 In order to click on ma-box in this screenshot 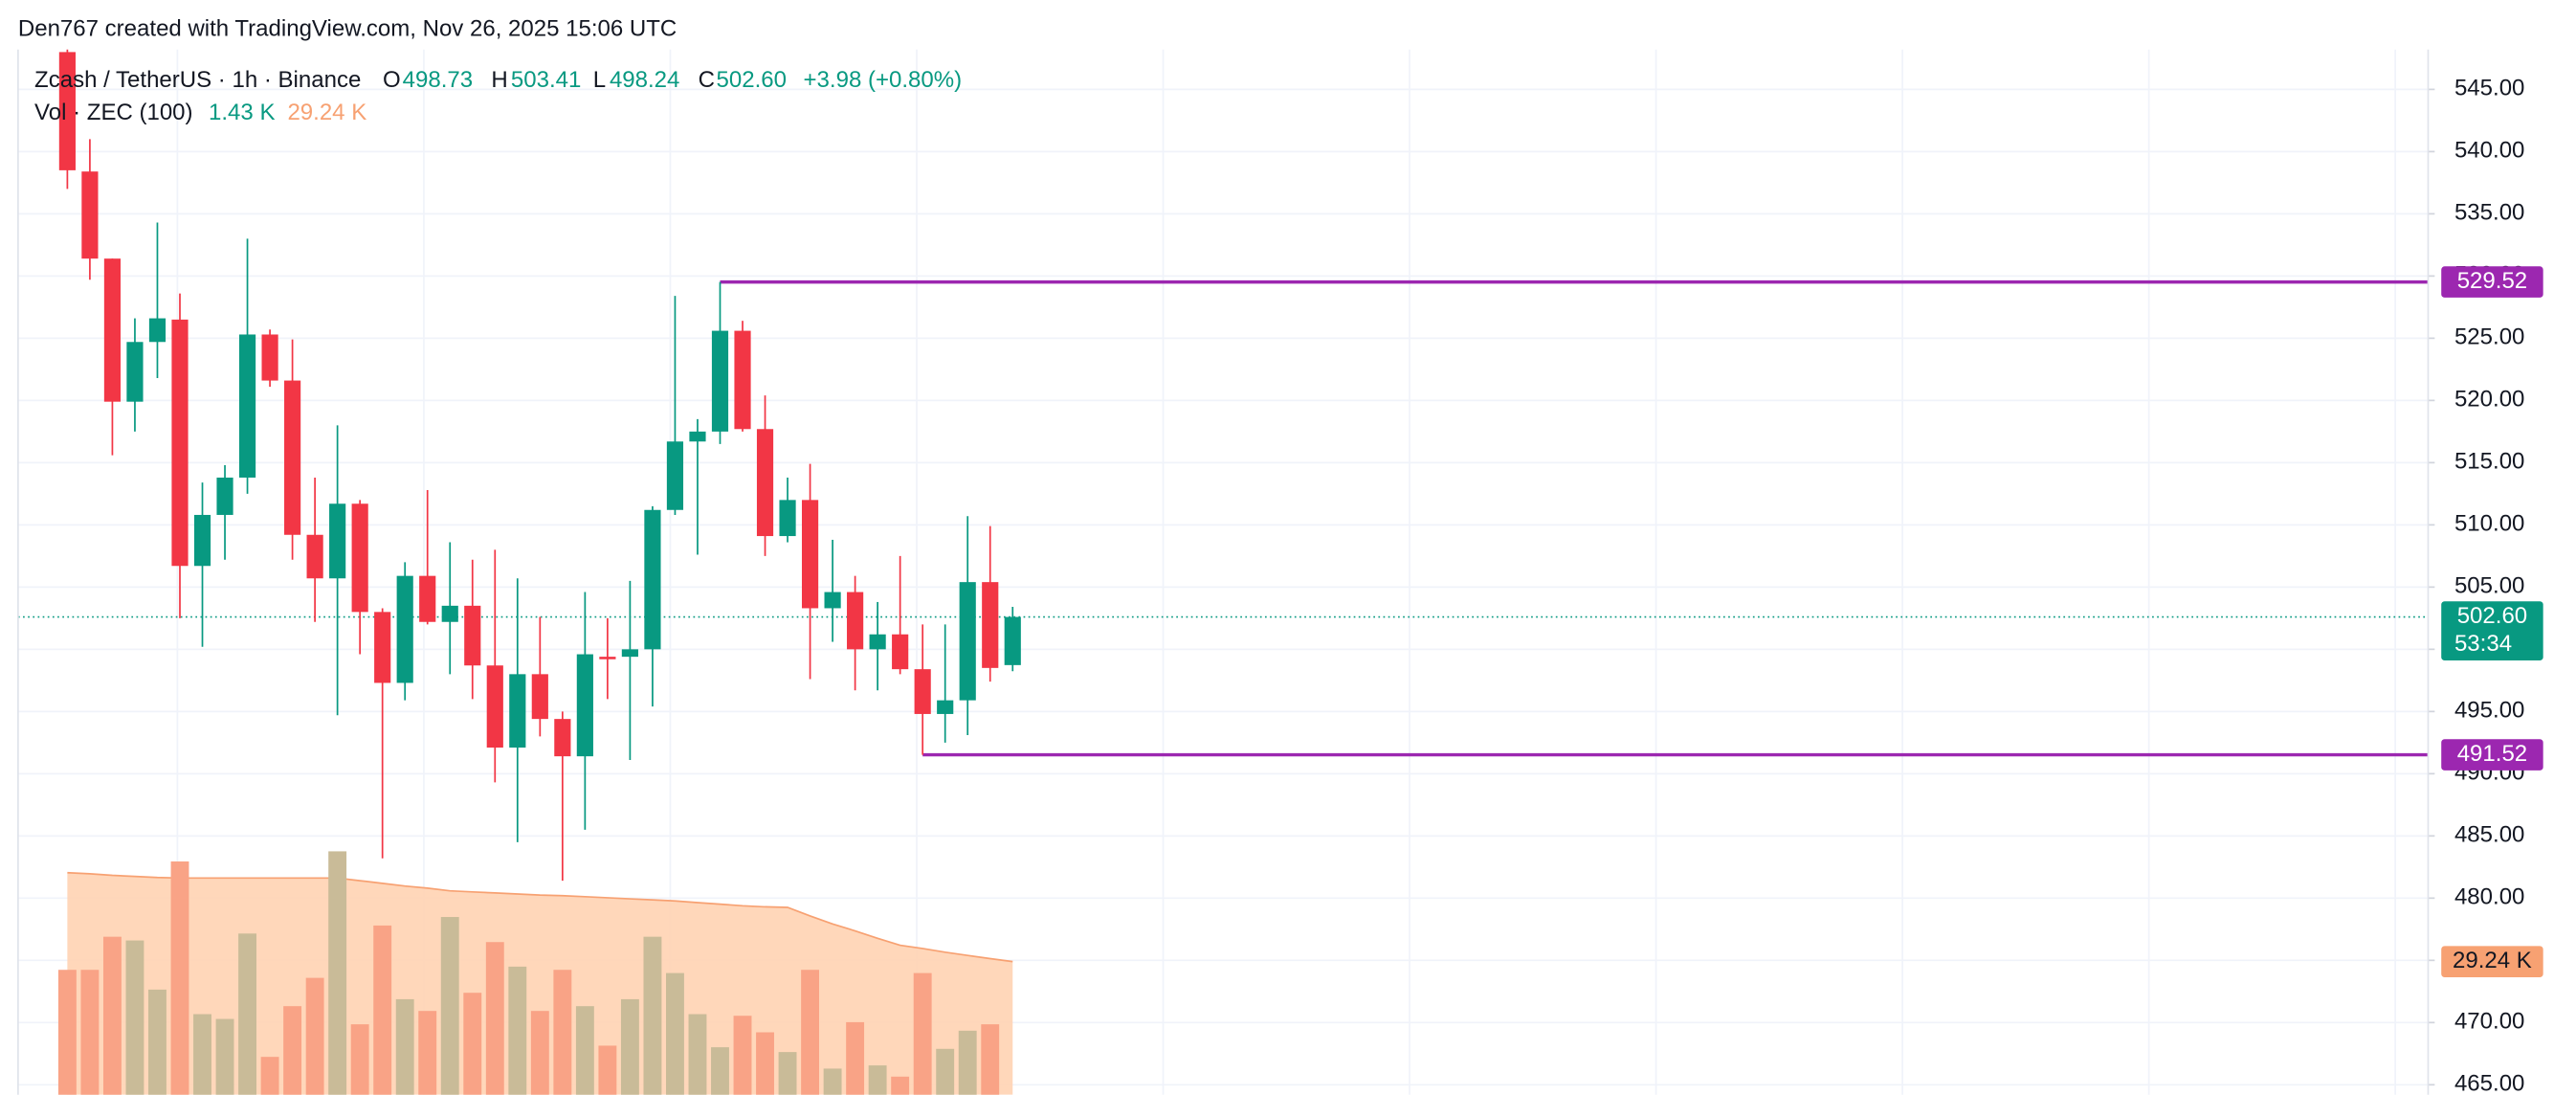, I will do `click(2492, 962)`.